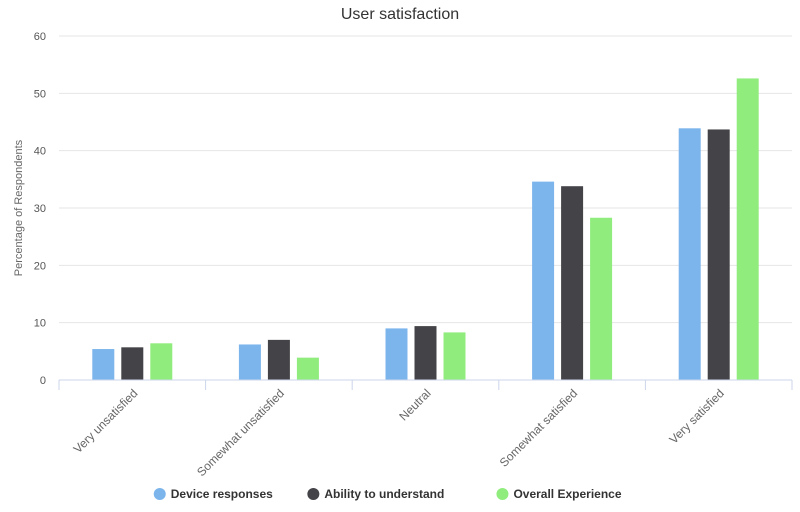 Image resolution: width=800 pixels, height=512 pixels. I want to click on y-axis-title: Percentage of Respondents, so click(19, 207).